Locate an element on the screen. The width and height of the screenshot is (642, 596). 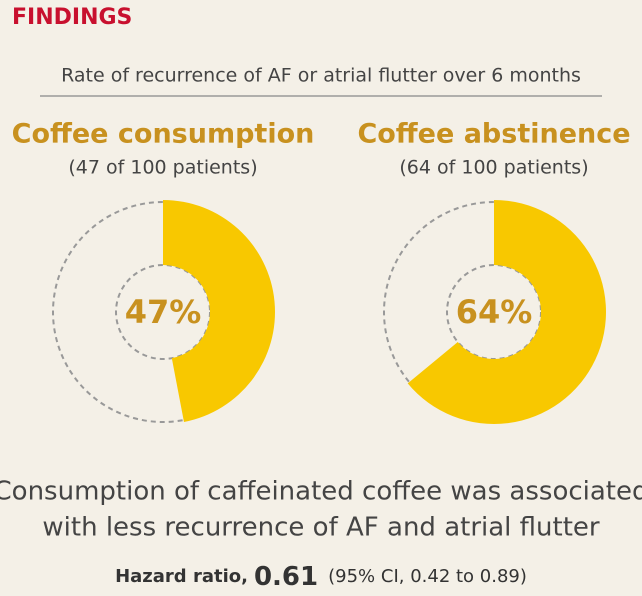
hazard-label: Hazard ratio, is located at coordinates (181, 576).